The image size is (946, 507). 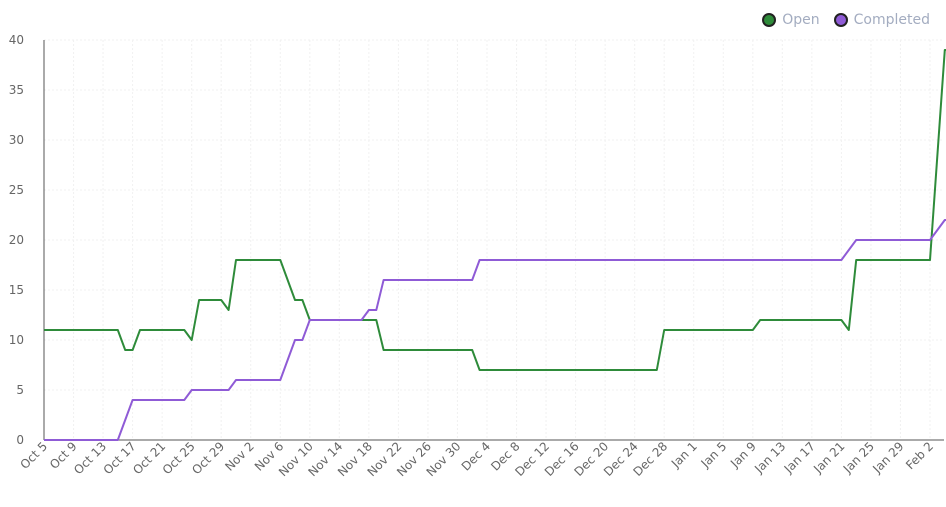 I want to click on legend-item-open: Open, so click(x=790, y=20).